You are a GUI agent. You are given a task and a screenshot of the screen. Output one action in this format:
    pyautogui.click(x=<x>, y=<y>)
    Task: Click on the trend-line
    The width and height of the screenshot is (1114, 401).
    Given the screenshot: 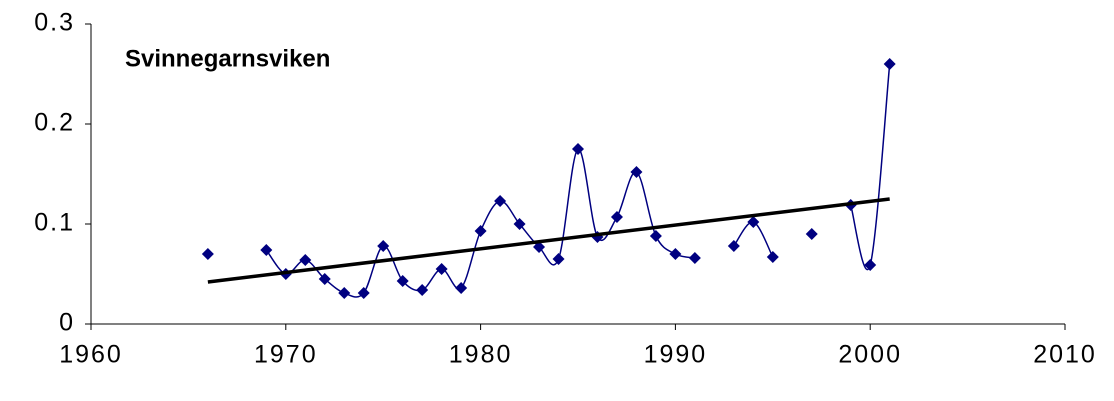 What is the action you would take?
    pyautogui.click(x=548, y=240)
    